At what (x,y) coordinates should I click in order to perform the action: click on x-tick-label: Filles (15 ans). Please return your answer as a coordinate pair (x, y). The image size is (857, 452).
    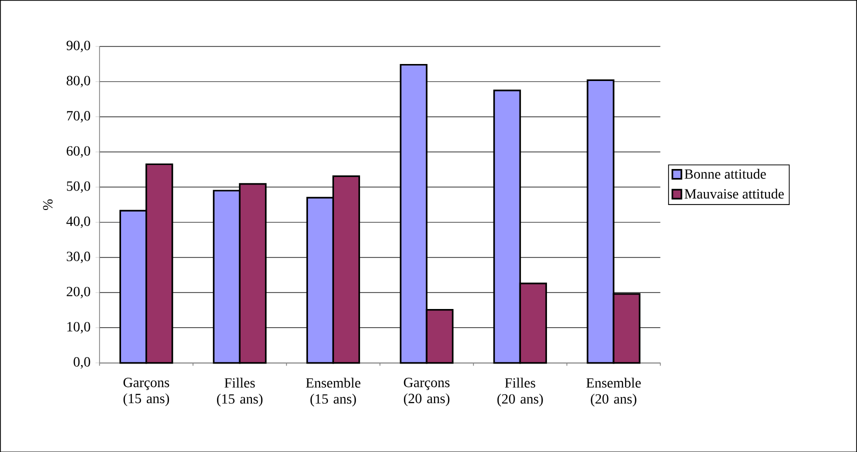
    Looking at the image, I should click on (239, 392).